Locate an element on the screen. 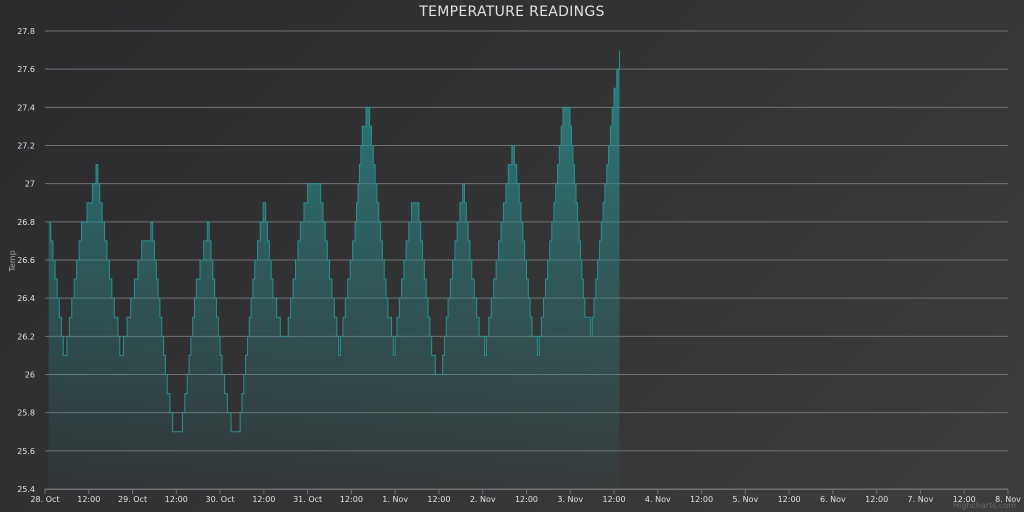 The width and height of the screenshot is (1024, 512). y-tick-label: 26.6 is located at coordinates (26, 260).